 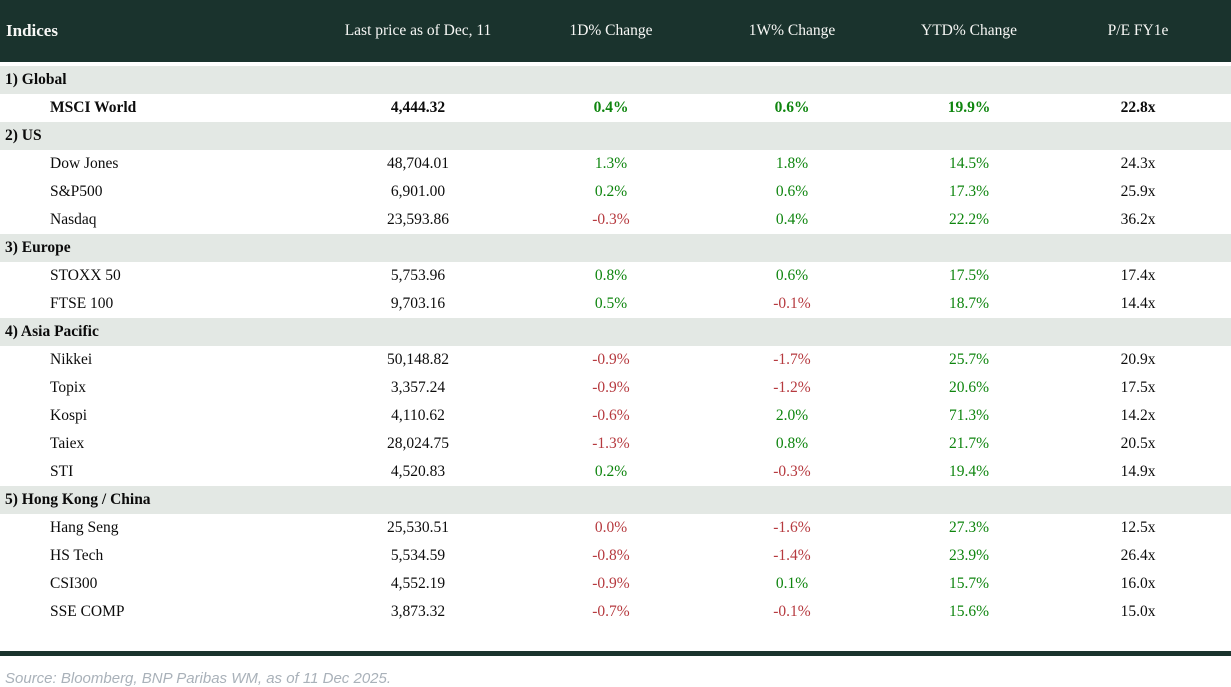 I want to click on index-name: CSI300, so click(x=152, y=584).